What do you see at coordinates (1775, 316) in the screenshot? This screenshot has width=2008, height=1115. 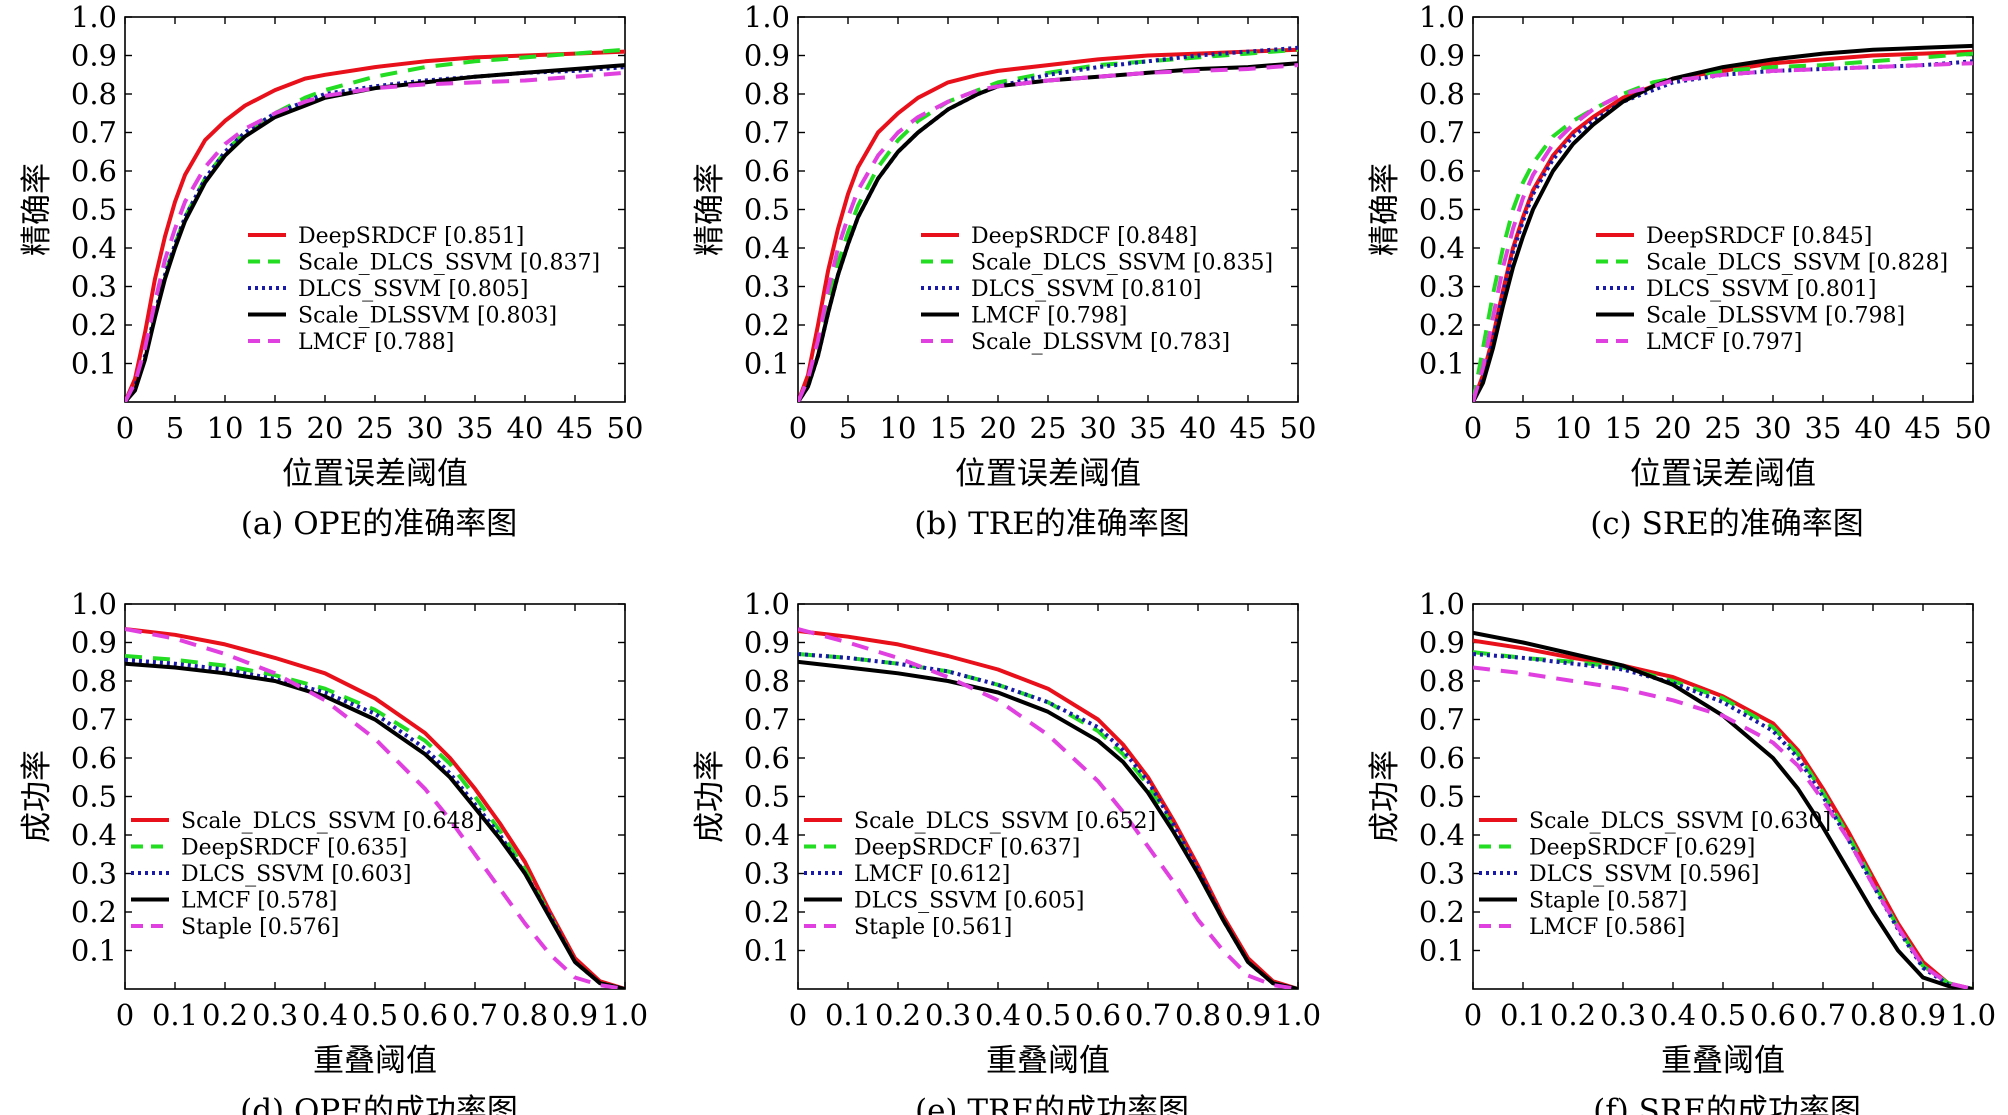 I see `legend-entry: Scale_DLSSVM [0.798]` at bounding box center [1775, 316].